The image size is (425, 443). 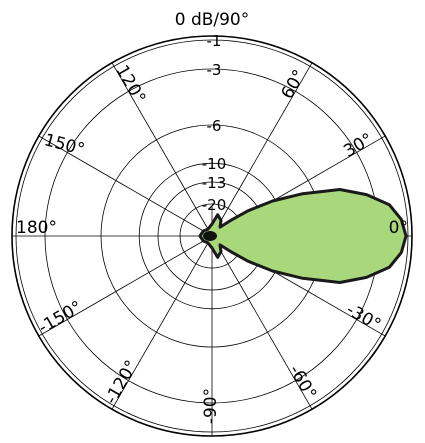 What do you see at coordinates (64, 145) in the screenshot?
I see `angle-label: 150°` at bounding box center [64, 145].